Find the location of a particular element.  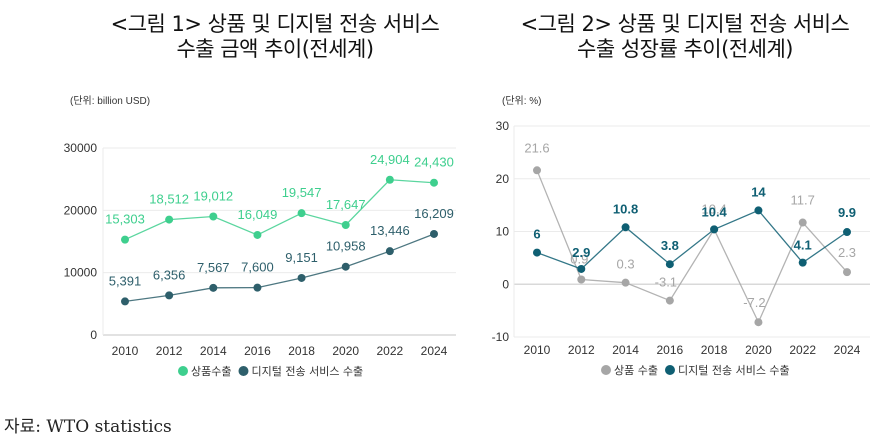

chart1-xtick-label: 2024 is located at coordinates (434, 351).